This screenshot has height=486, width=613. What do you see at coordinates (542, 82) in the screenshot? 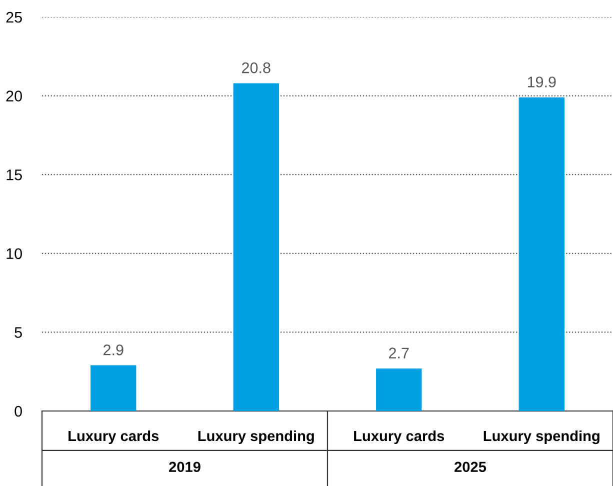
I see `data-label: 19.9` at bounding box center [542, 82].